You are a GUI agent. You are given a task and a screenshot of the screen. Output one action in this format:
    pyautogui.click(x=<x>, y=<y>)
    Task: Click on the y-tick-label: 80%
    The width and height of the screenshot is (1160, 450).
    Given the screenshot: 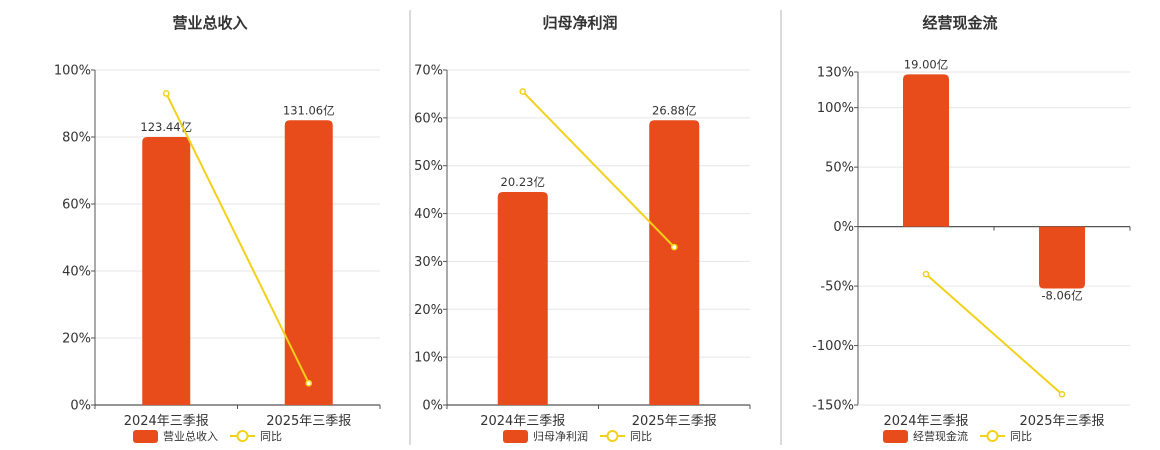 What is the action you would take?
    pyautogui.click(x=76, y=138)
    